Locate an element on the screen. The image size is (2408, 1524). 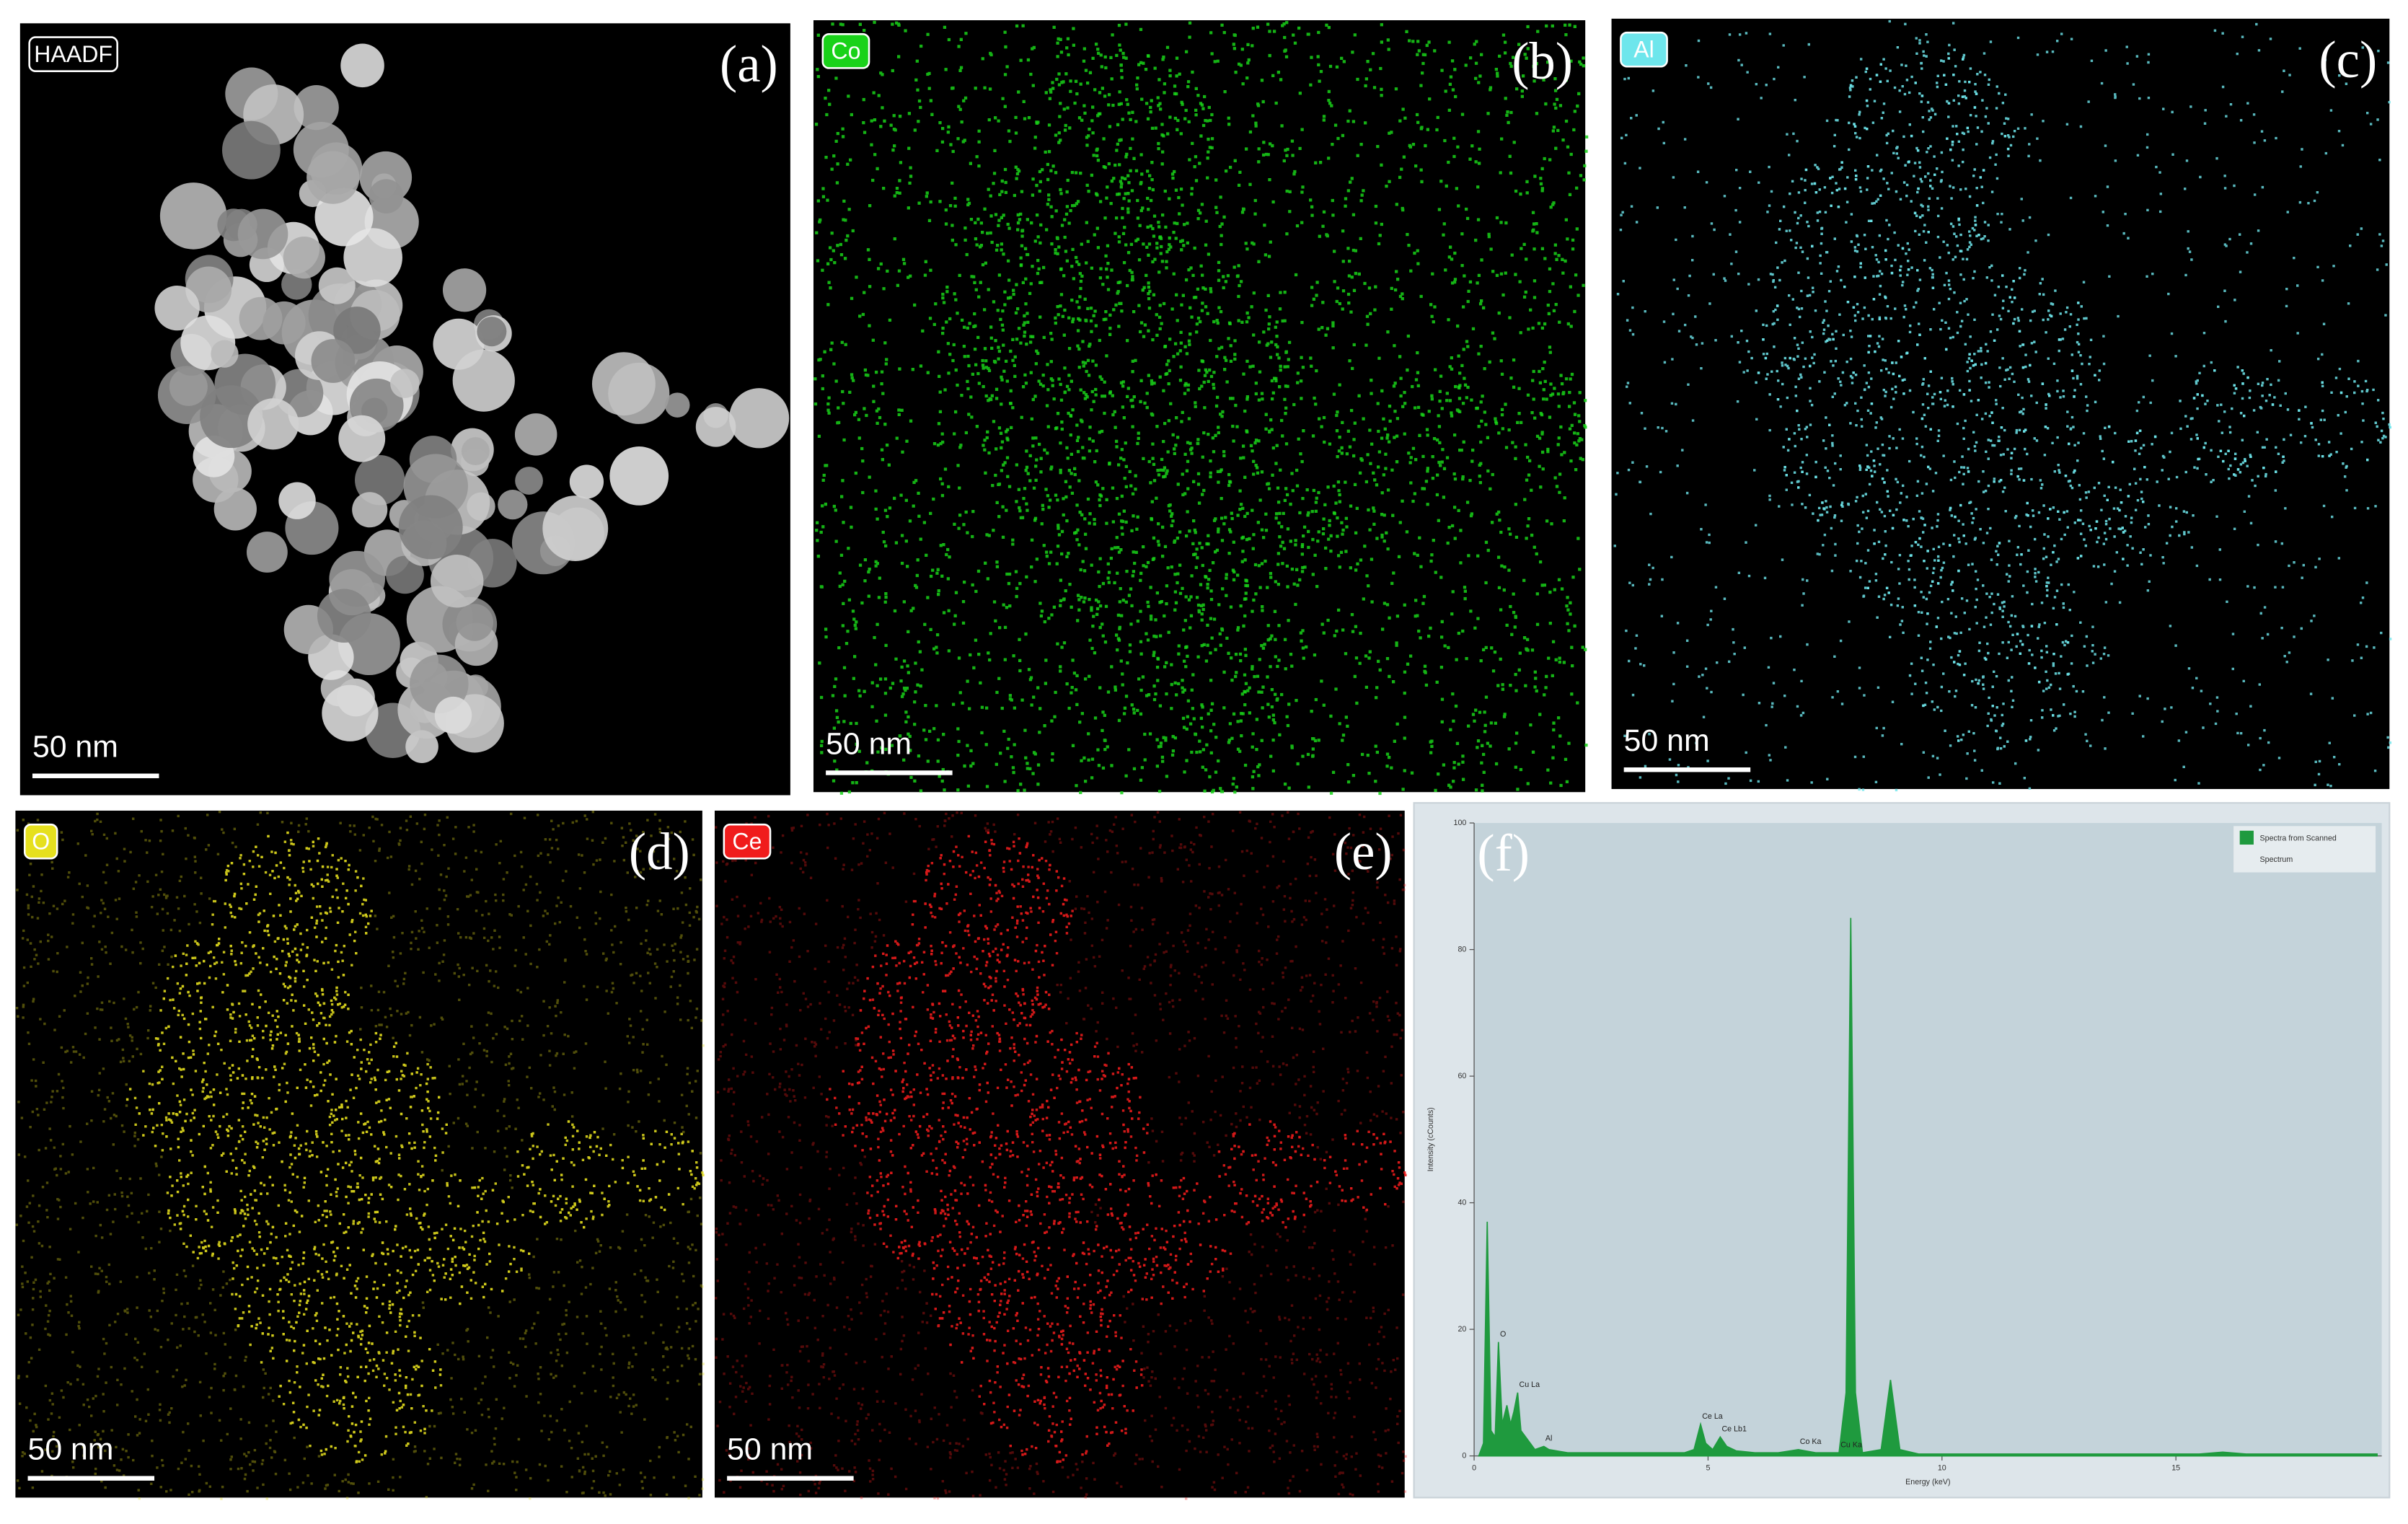
legend-box is located at coordinates (2304, 849).